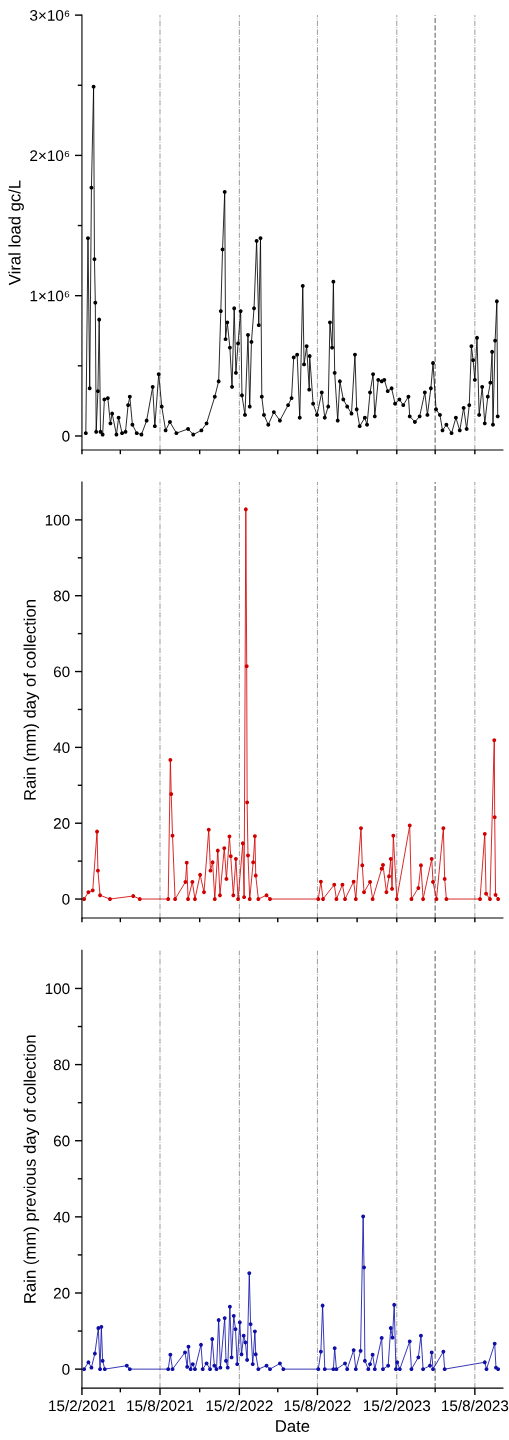 This screenshot has width=509, height=1440. Describe the element at coordinates (82, 1405) in the screenshot. I see `x-tick-label: 15/2/2021` at that location.